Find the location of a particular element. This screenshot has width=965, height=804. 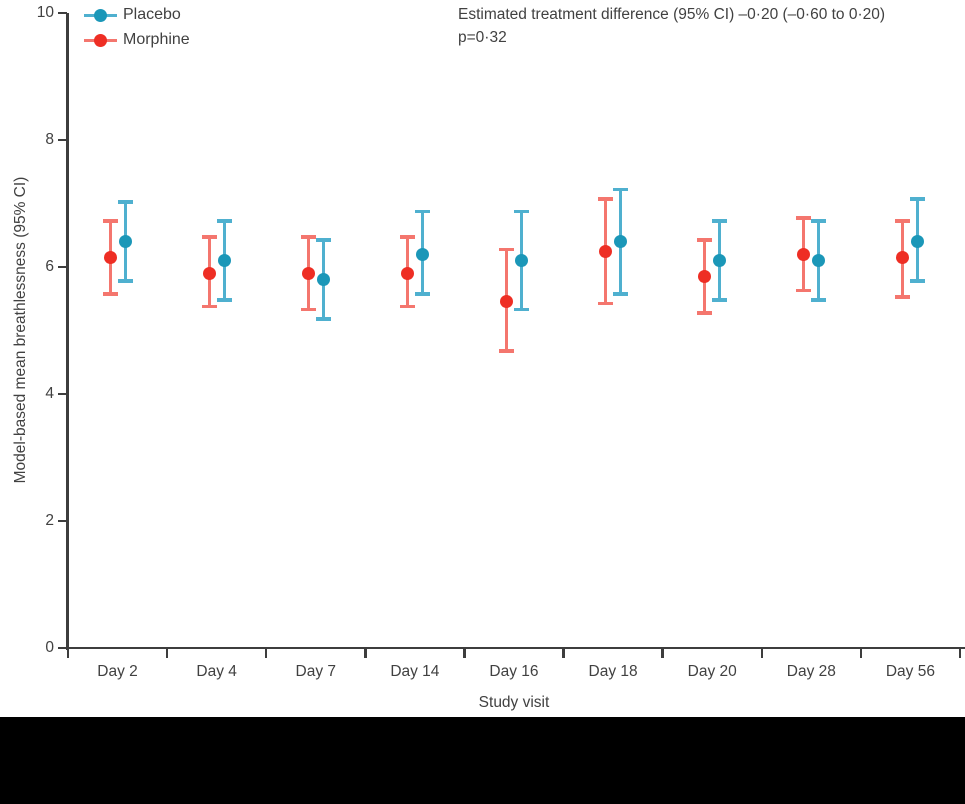

y-axis-line is located at coordinates (67, 331).